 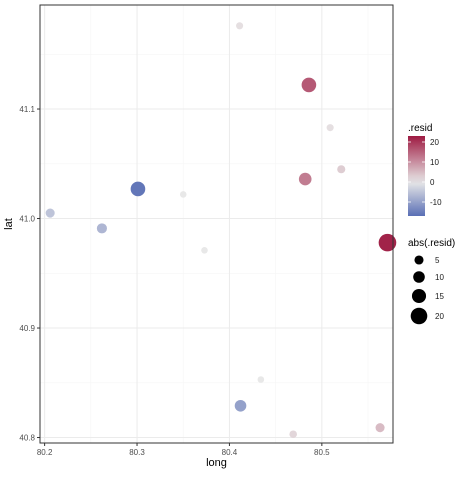 I want to click on x-tick-label: 80.4, so click(x=230, y=452).